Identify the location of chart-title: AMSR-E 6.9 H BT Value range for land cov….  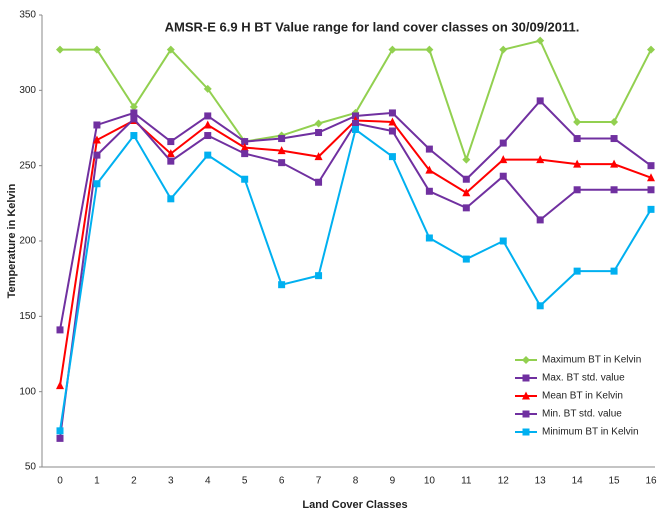
(372, 26).